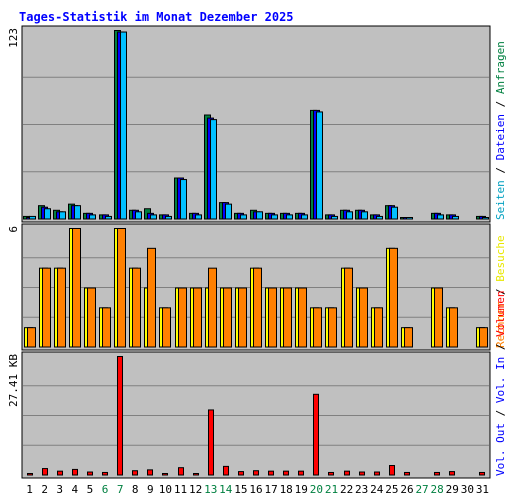 The height and width of the screenshot is (500, 512). Describe the element at coordinates (316, 489) in the screenshot. I see `x-tick-label-day-20: 20` at that location.